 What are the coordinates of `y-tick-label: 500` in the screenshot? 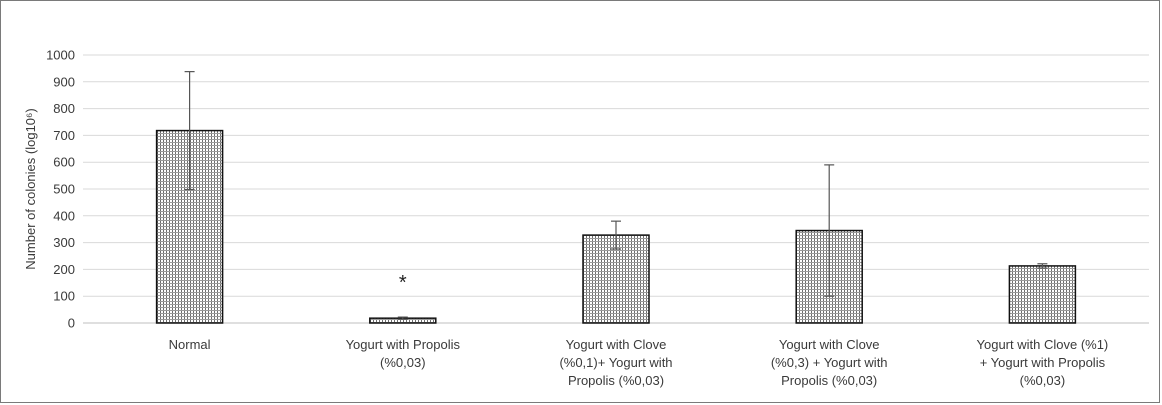 It's located at (64, 189).